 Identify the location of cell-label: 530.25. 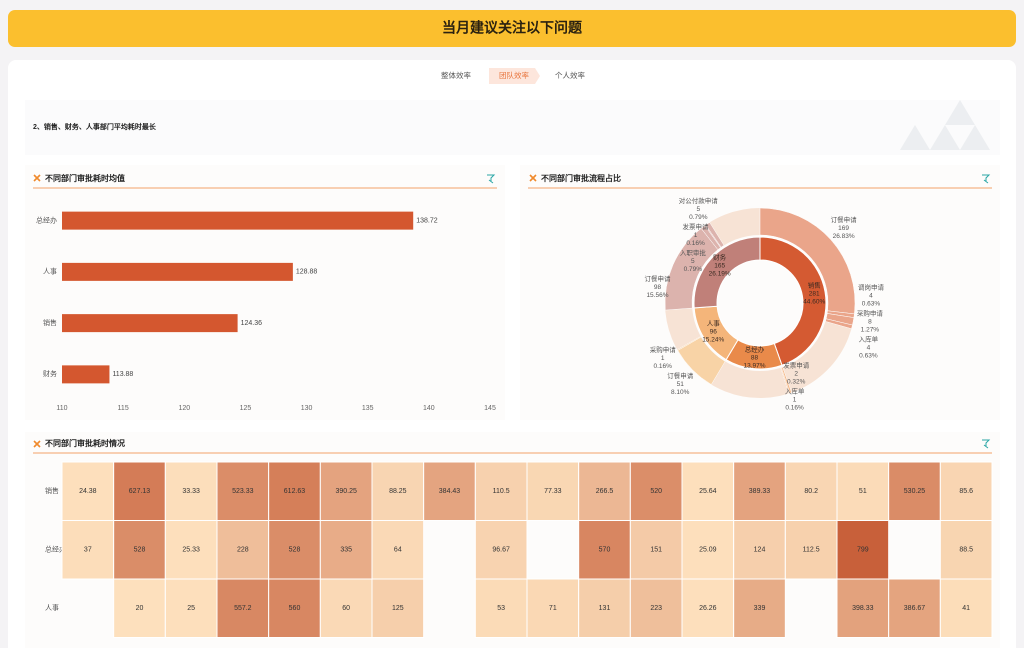
(915, 491).